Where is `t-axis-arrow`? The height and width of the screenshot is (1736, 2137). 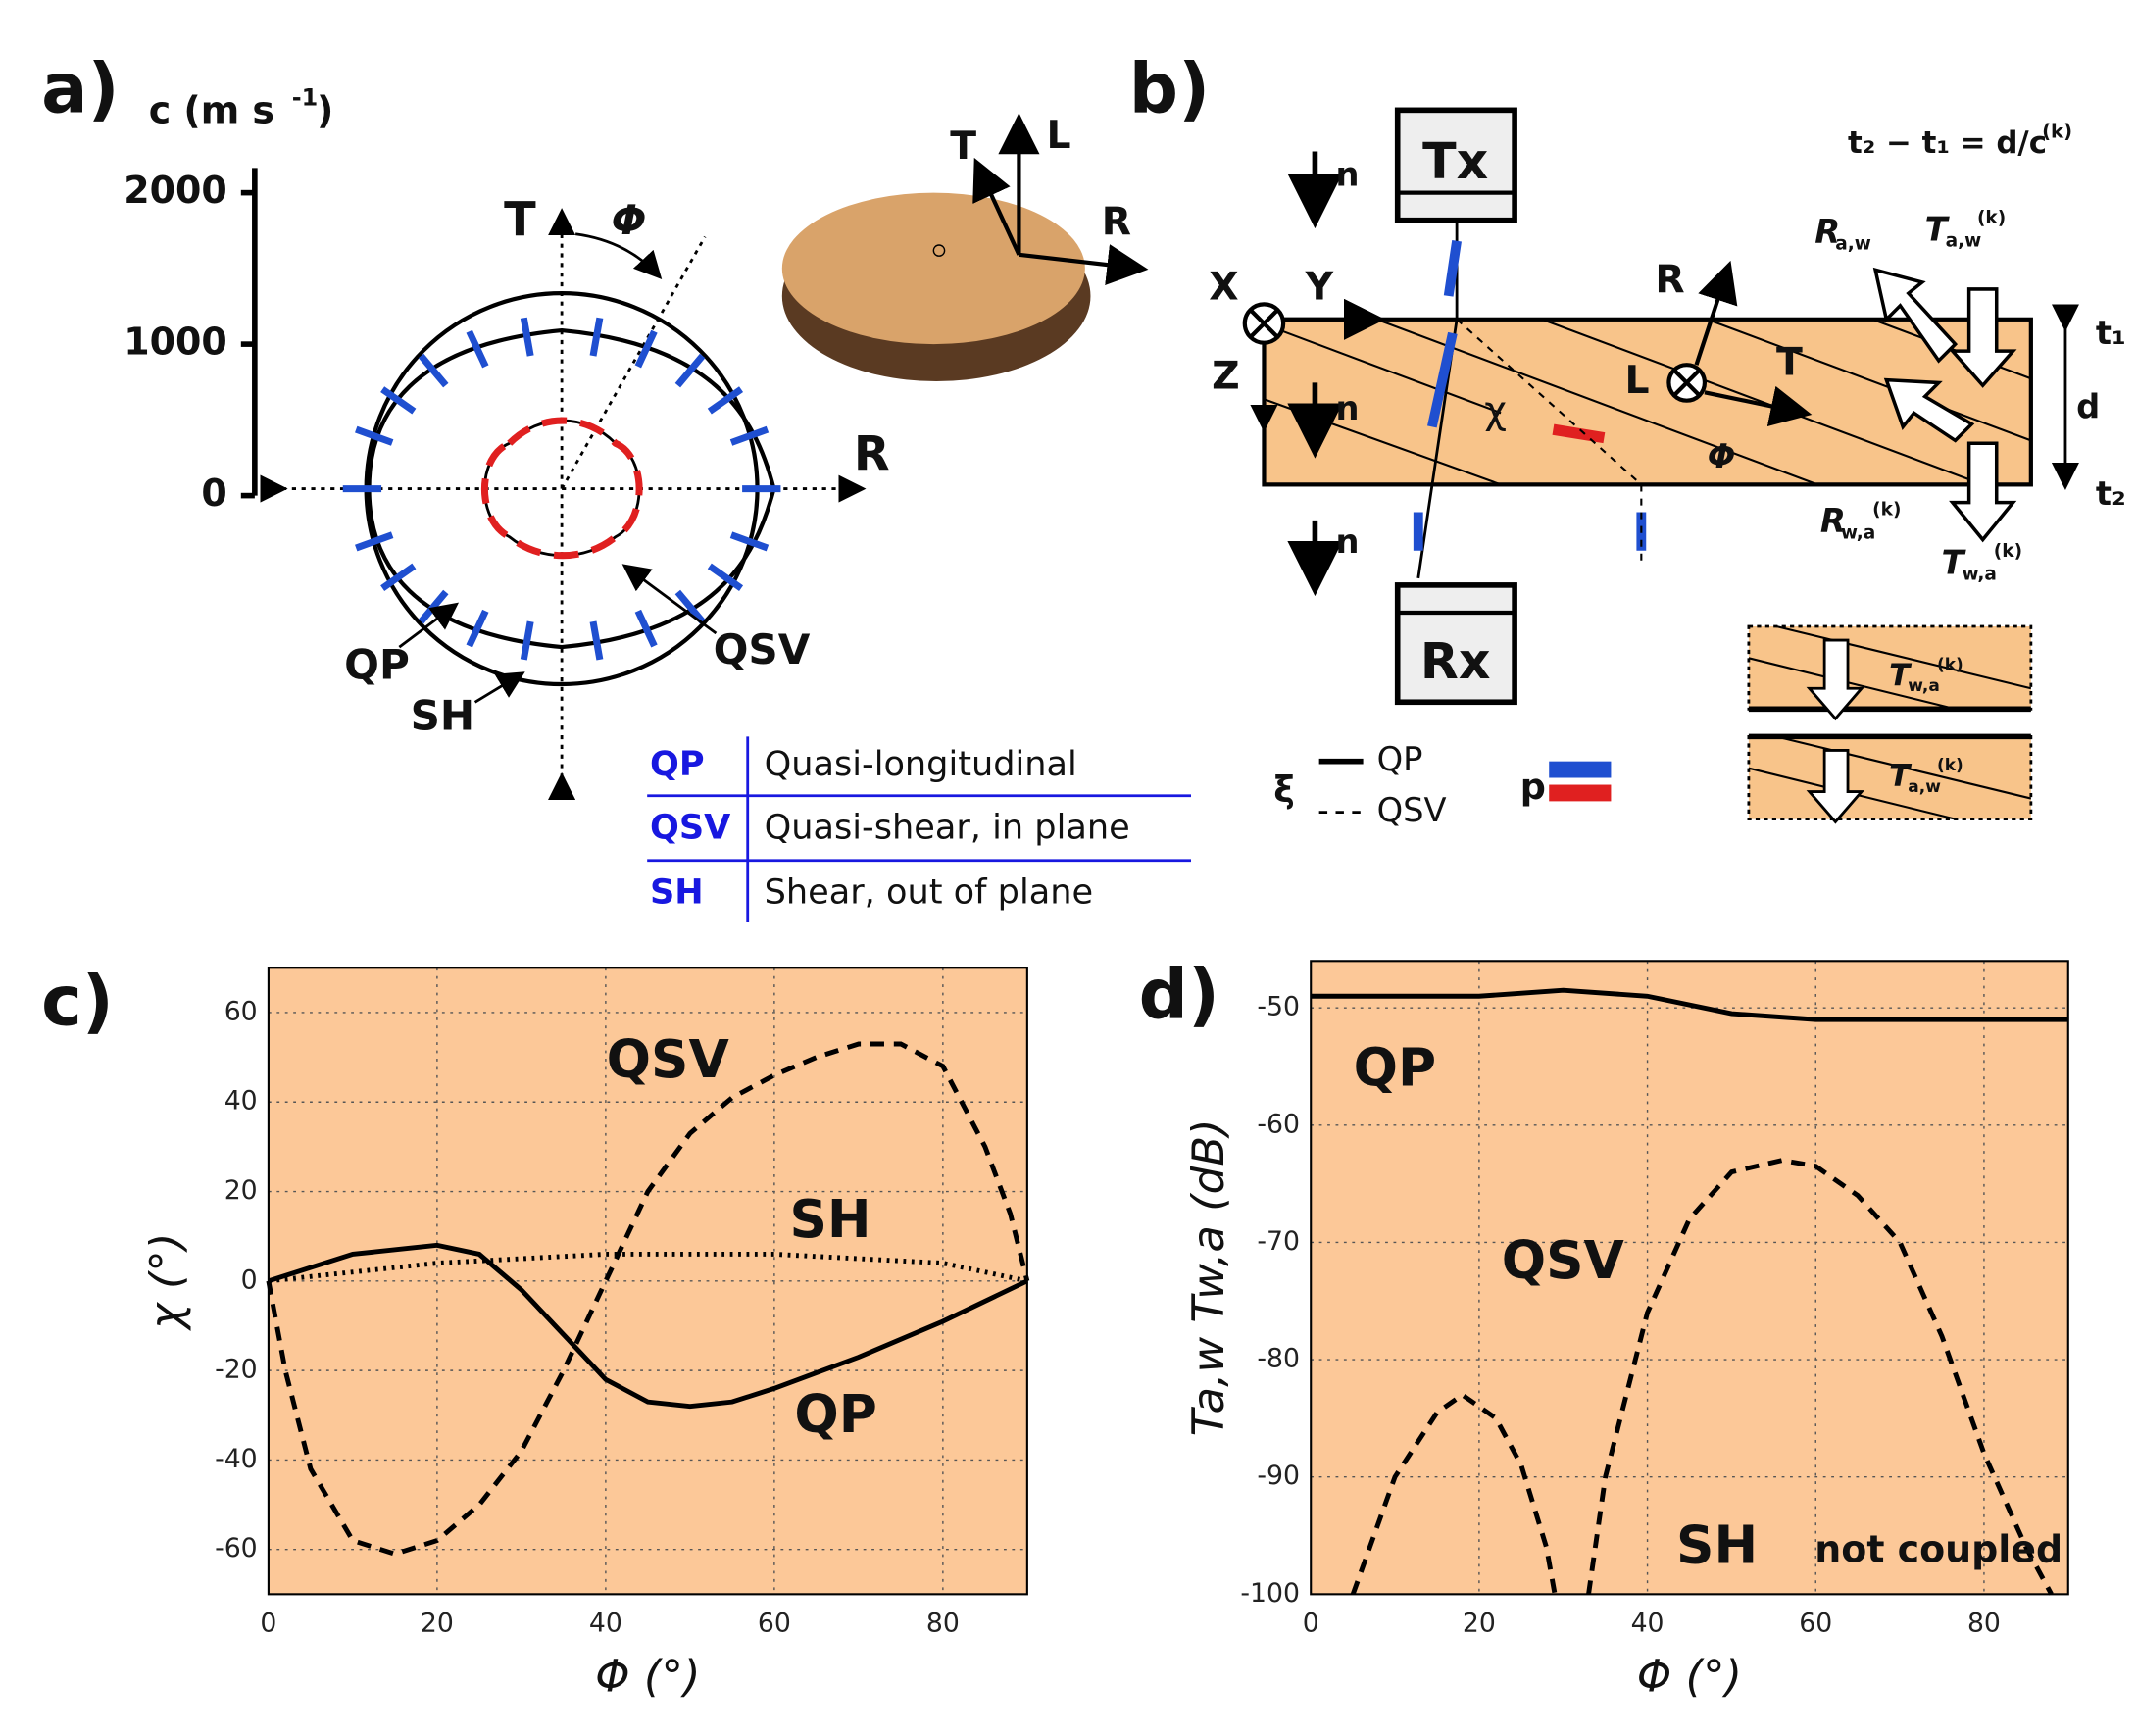 t-axis-arrow is located at coordinates (1758, 406).